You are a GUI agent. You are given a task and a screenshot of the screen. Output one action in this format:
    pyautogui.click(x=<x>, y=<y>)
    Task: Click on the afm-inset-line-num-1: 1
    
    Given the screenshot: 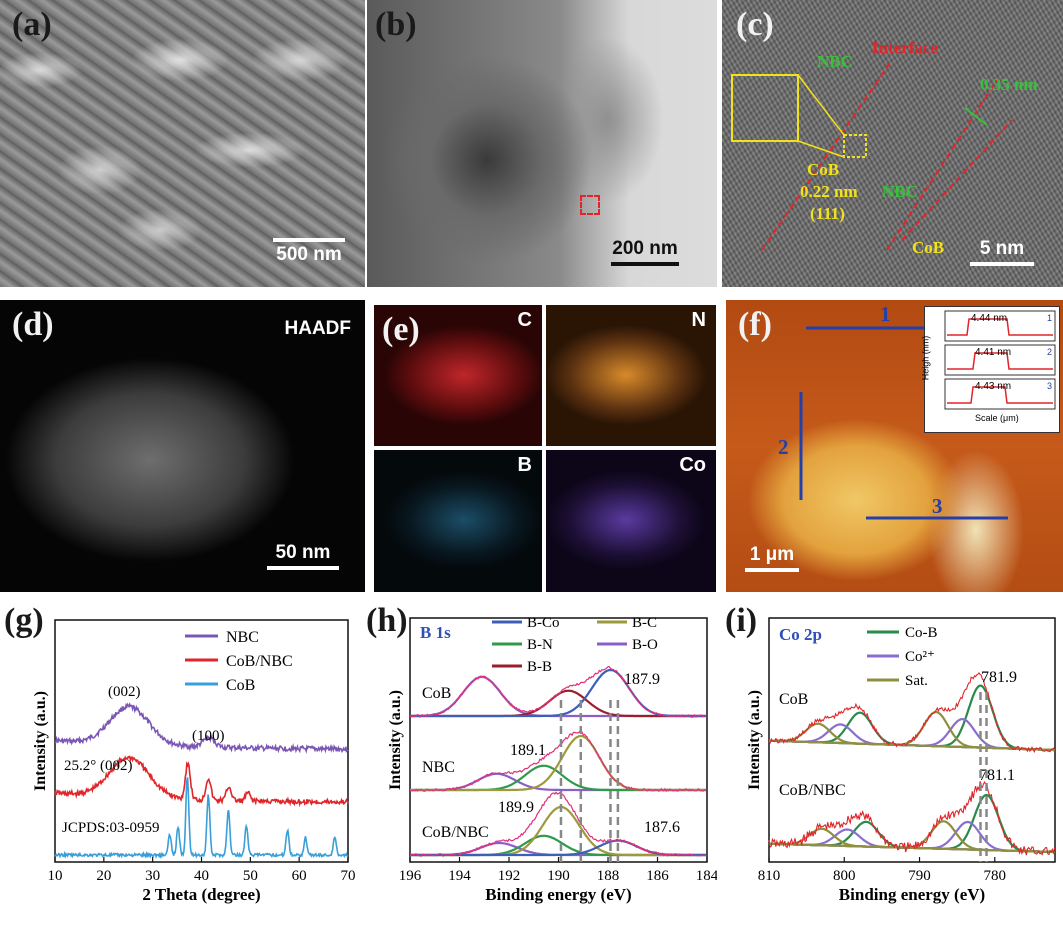 What is the action you would take?
    pyautogui.click(x=1050, y=318)
    